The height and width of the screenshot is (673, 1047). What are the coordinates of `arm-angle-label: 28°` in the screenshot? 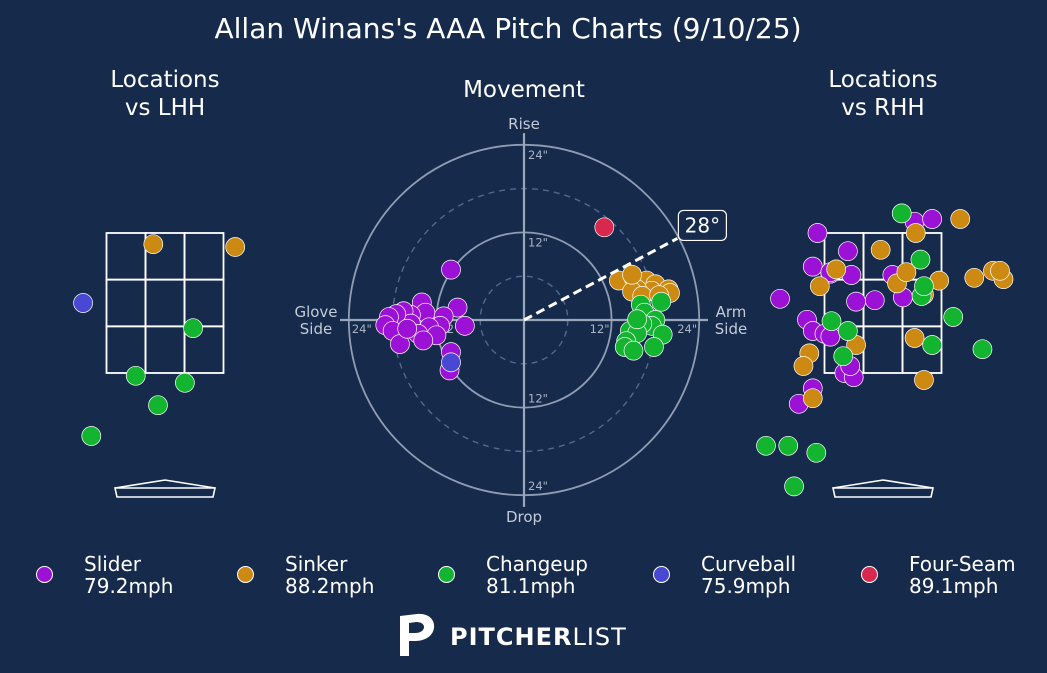 It's located at (702, 225).